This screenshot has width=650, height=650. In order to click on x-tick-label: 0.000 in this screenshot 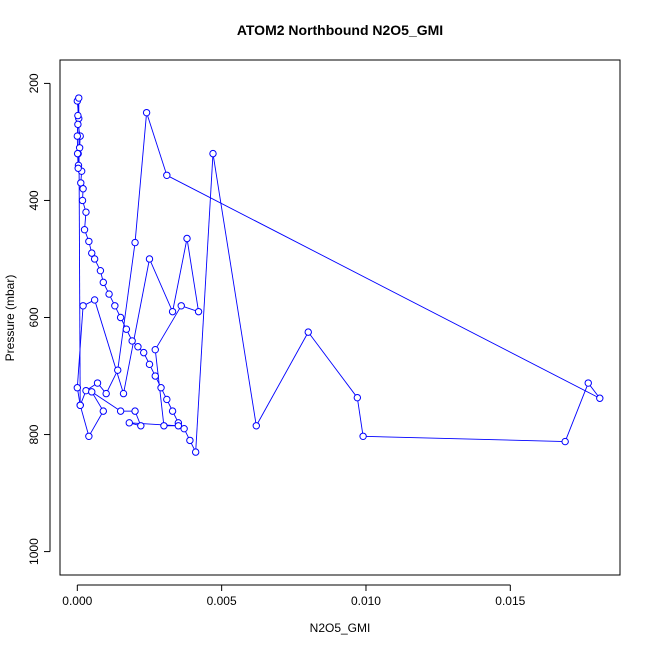, I will do `click(77, 601)`.